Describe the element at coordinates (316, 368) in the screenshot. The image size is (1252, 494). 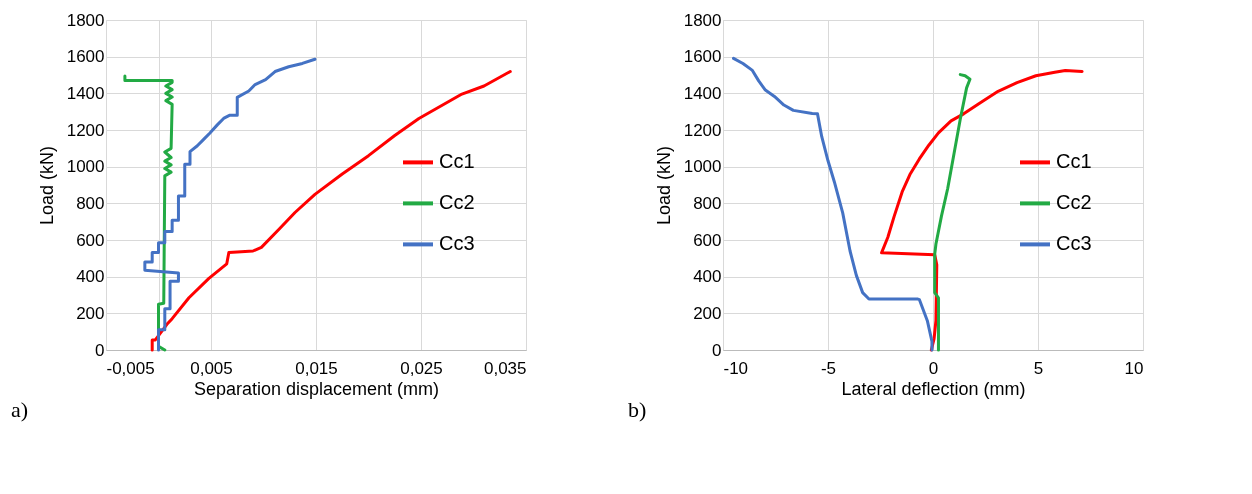
I see `x-tick-label: 0,015` at that location.